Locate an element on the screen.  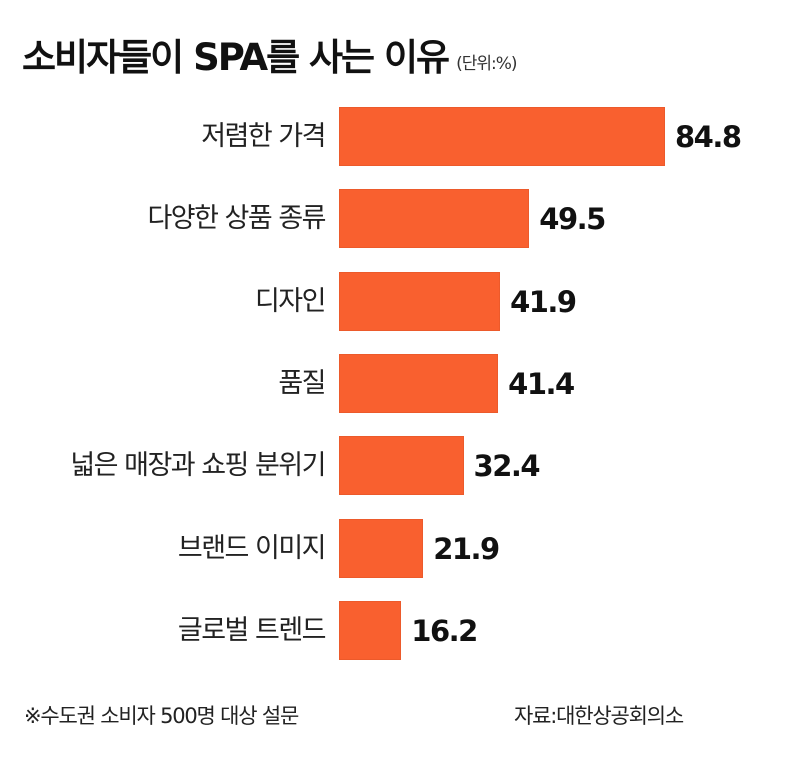
value-label: 21.9 is located at coordinates (466, 548).